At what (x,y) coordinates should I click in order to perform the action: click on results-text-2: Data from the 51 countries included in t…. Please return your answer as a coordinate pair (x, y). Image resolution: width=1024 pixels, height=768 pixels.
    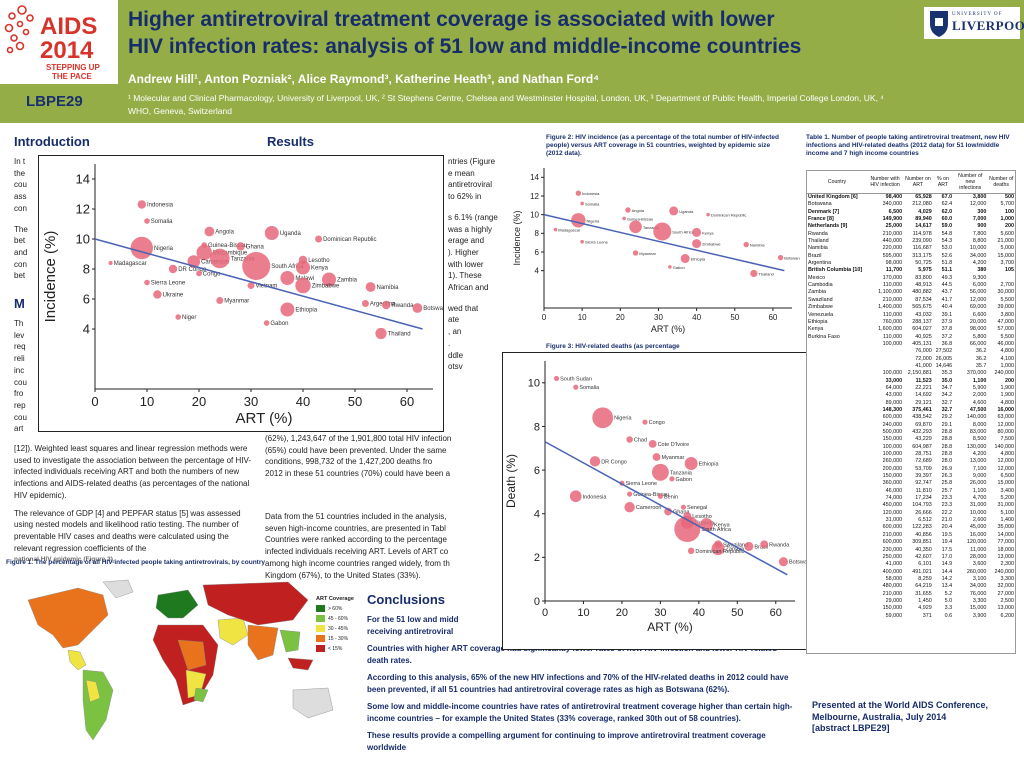
    Looking at the image, I should click on (365, 546).